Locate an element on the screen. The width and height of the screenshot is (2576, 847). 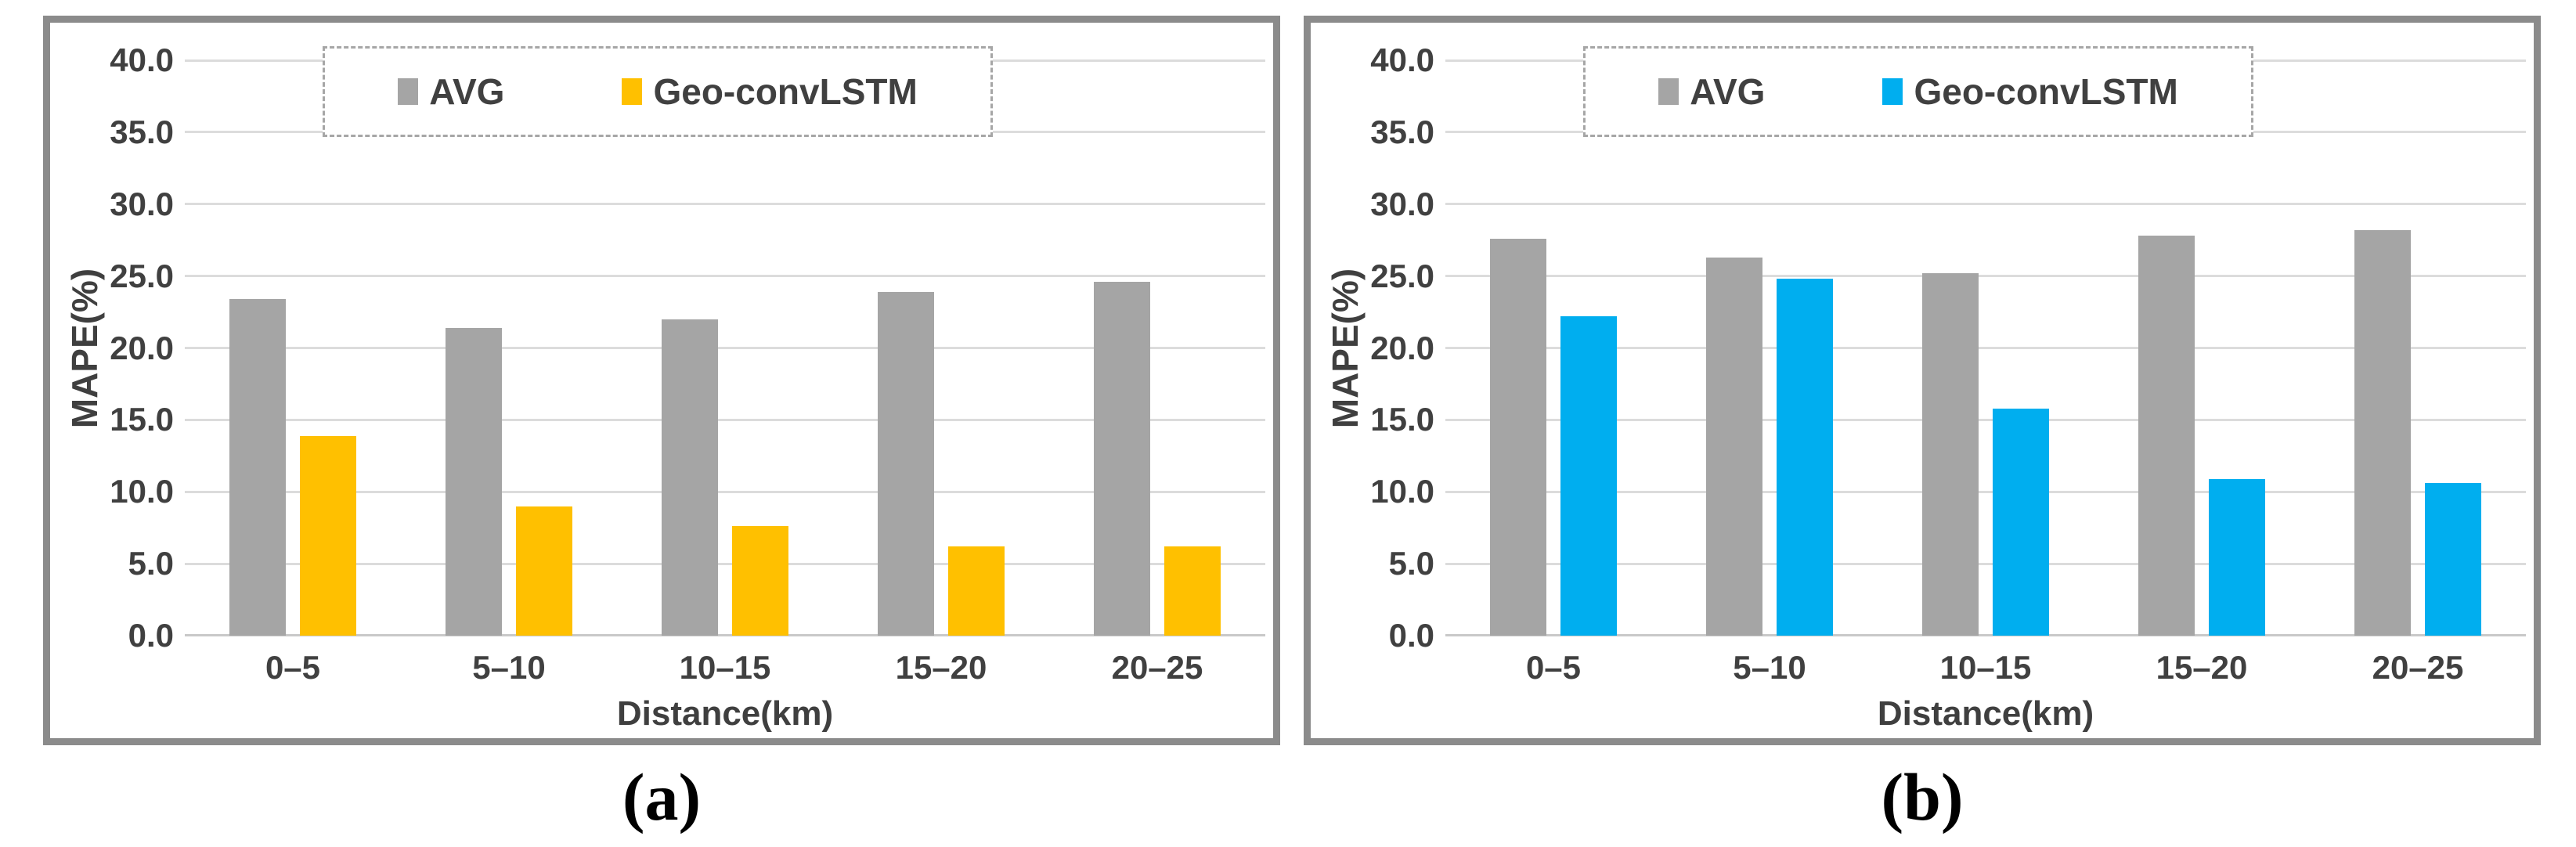
caption-b: (b) is located at coordinates (1922, 796).